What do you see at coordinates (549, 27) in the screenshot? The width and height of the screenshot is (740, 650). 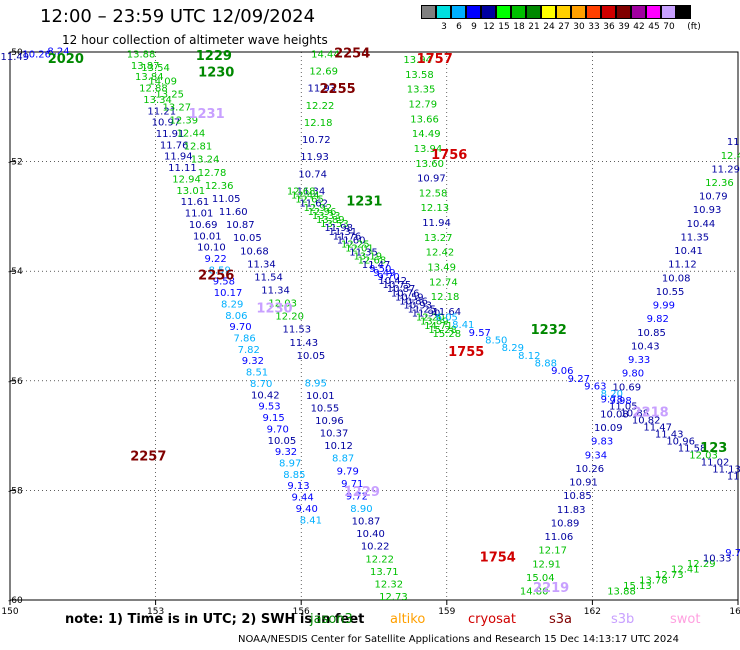 I see `color-scale-tick: 24` at bounding box center [549, 27].